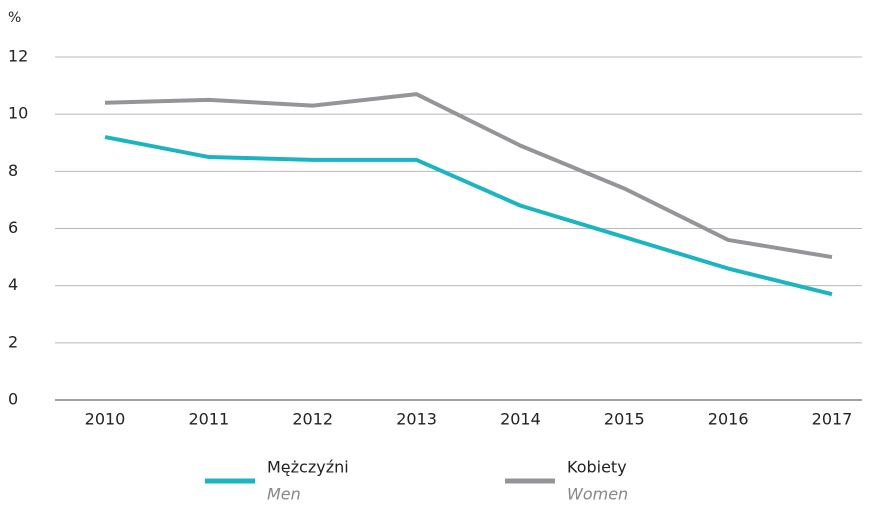 The image size is (874, 510). Describe the element at coordinates (13, 227) in the screenshot. I see `y-tick-label: 6` at that location.